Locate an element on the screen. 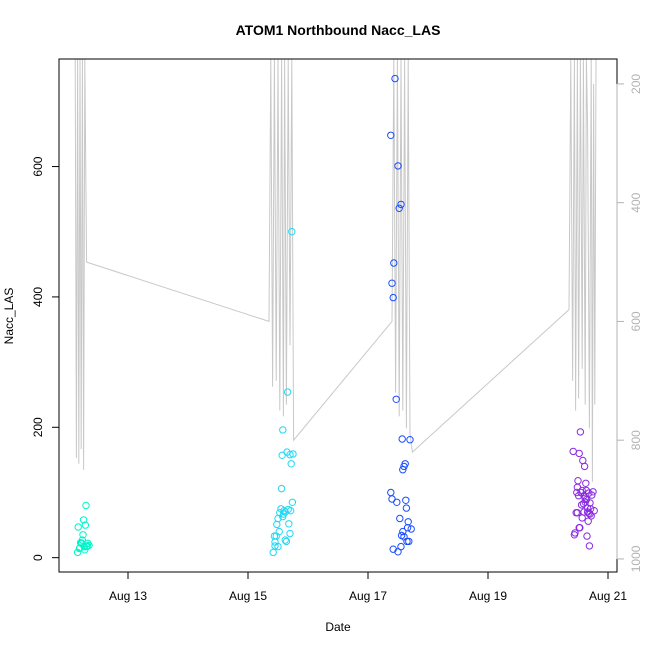 The height and width of the screenshot is (650, 650). y2-tick-label: 1000 is located at coordinates (636, 558).